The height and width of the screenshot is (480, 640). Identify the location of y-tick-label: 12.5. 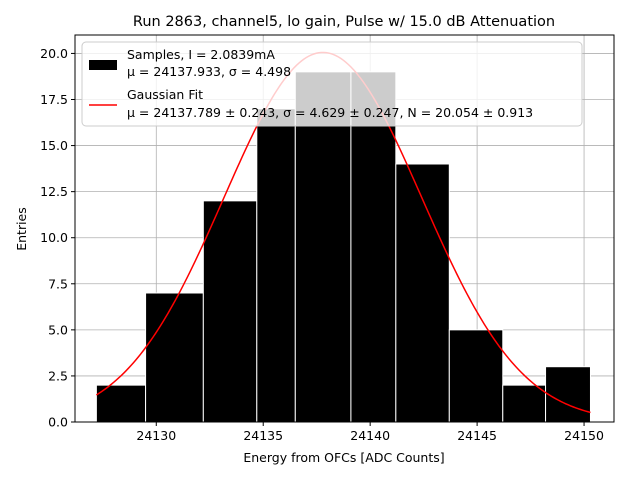
(54, 191).